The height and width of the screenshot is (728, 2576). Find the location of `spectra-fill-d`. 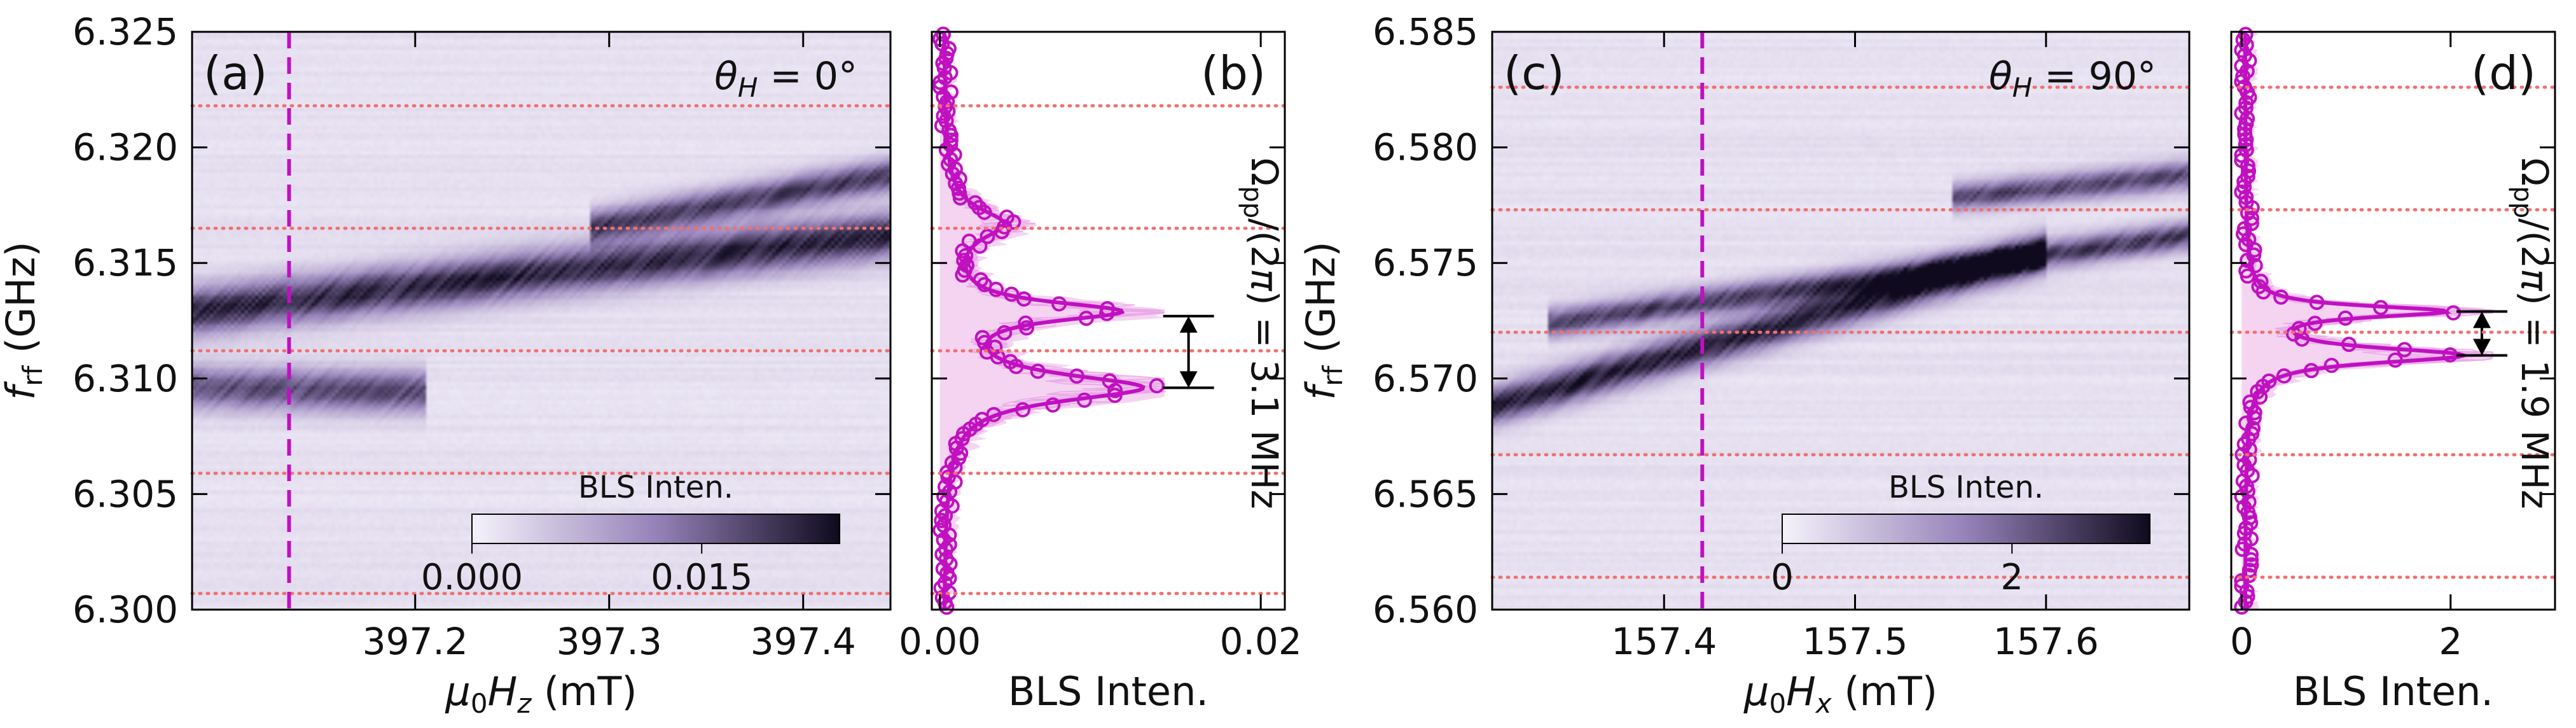

spectra-fill-d is located at coordinates (2367, 321).